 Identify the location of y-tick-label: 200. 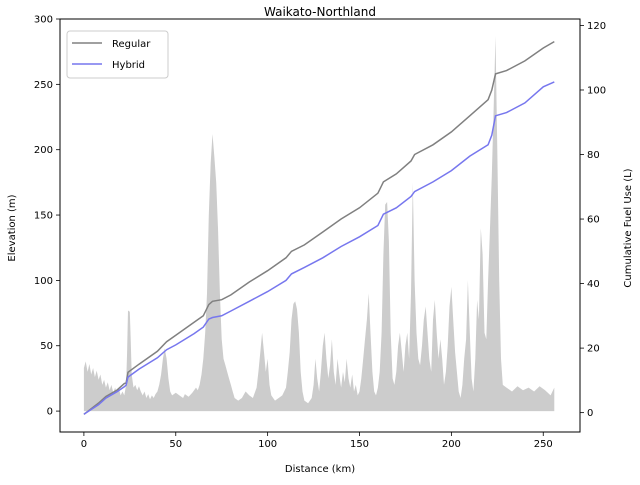
(43, 150).